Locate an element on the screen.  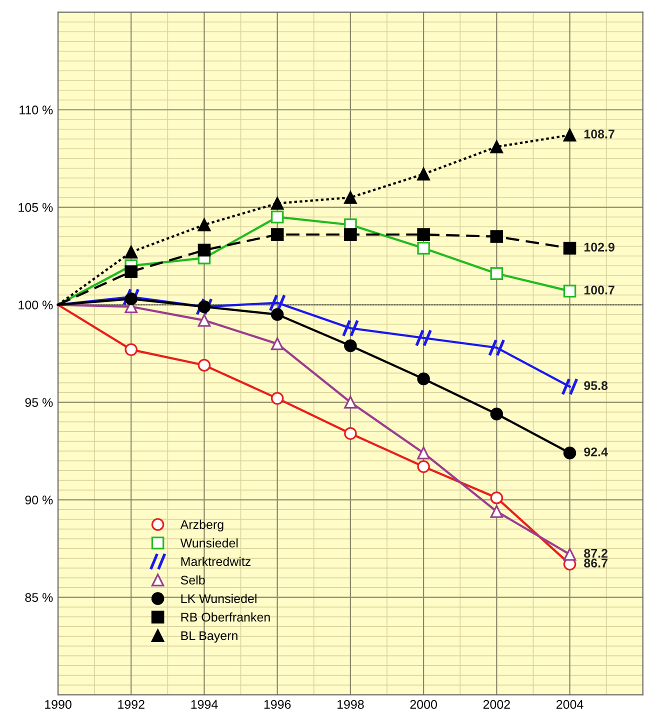
legend-label: LK Wunsiedel is located at coordinates (218, 599).